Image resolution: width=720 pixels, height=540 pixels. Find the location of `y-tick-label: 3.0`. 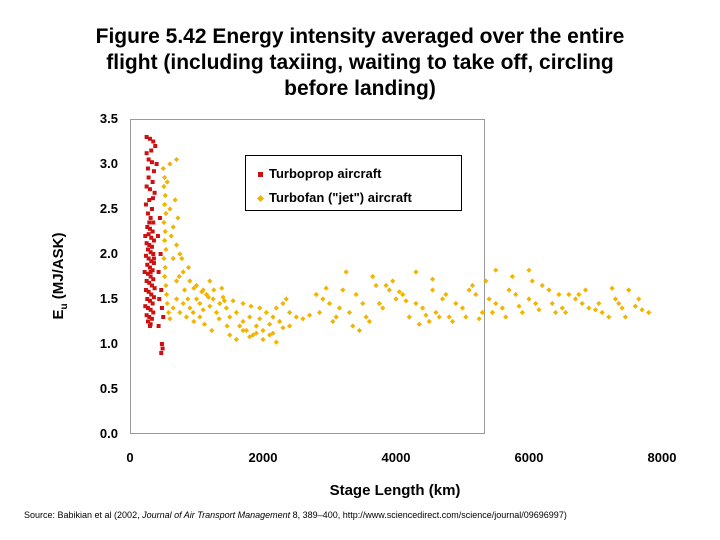

y-tick-label: 3.0 is located at coordinates (108, 163).